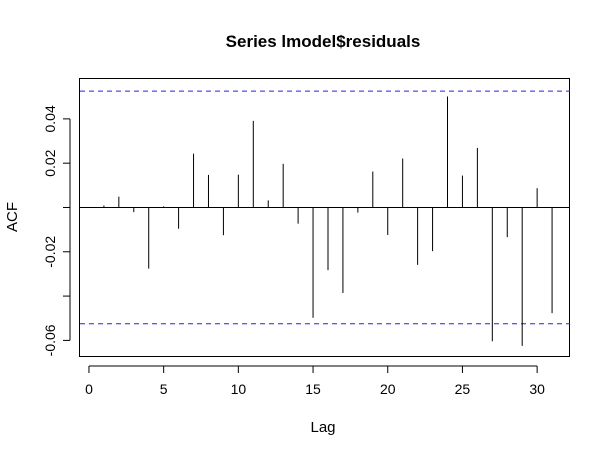  What do you see at coordinates (56, 230) in the screenshot?
I see `y-axis: -0.06 -0.02 0.02 0.04` at bounding box center [56, 230].